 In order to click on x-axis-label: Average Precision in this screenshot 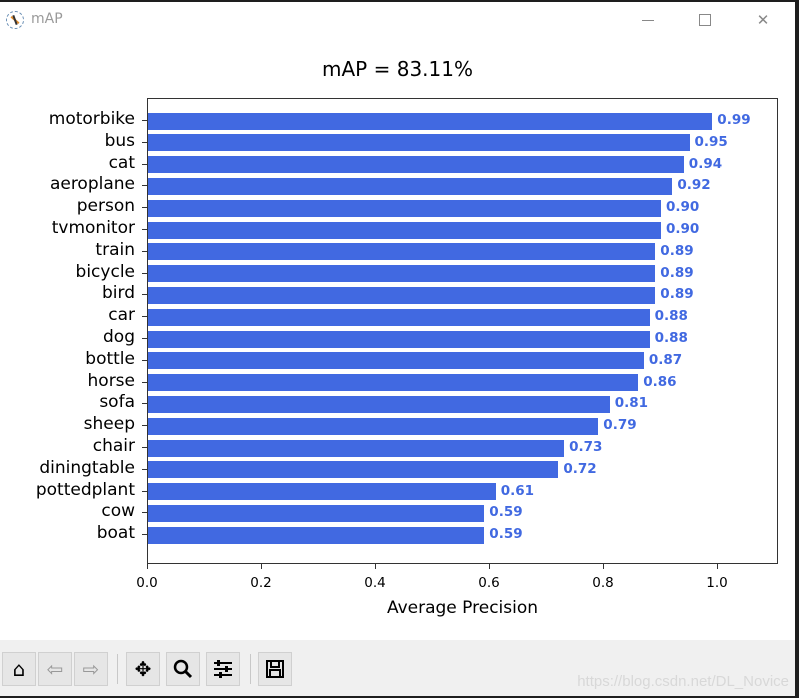, I will do `click(462, 608)`.